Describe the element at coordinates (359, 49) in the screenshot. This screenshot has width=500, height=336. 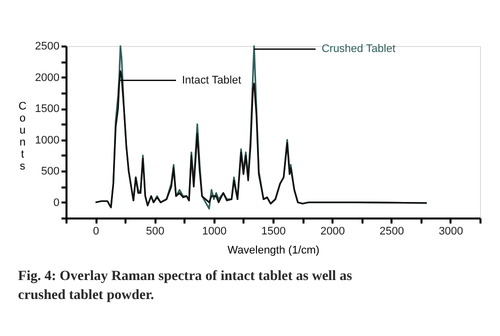
I see `text: Crushed Tablet` at that location.